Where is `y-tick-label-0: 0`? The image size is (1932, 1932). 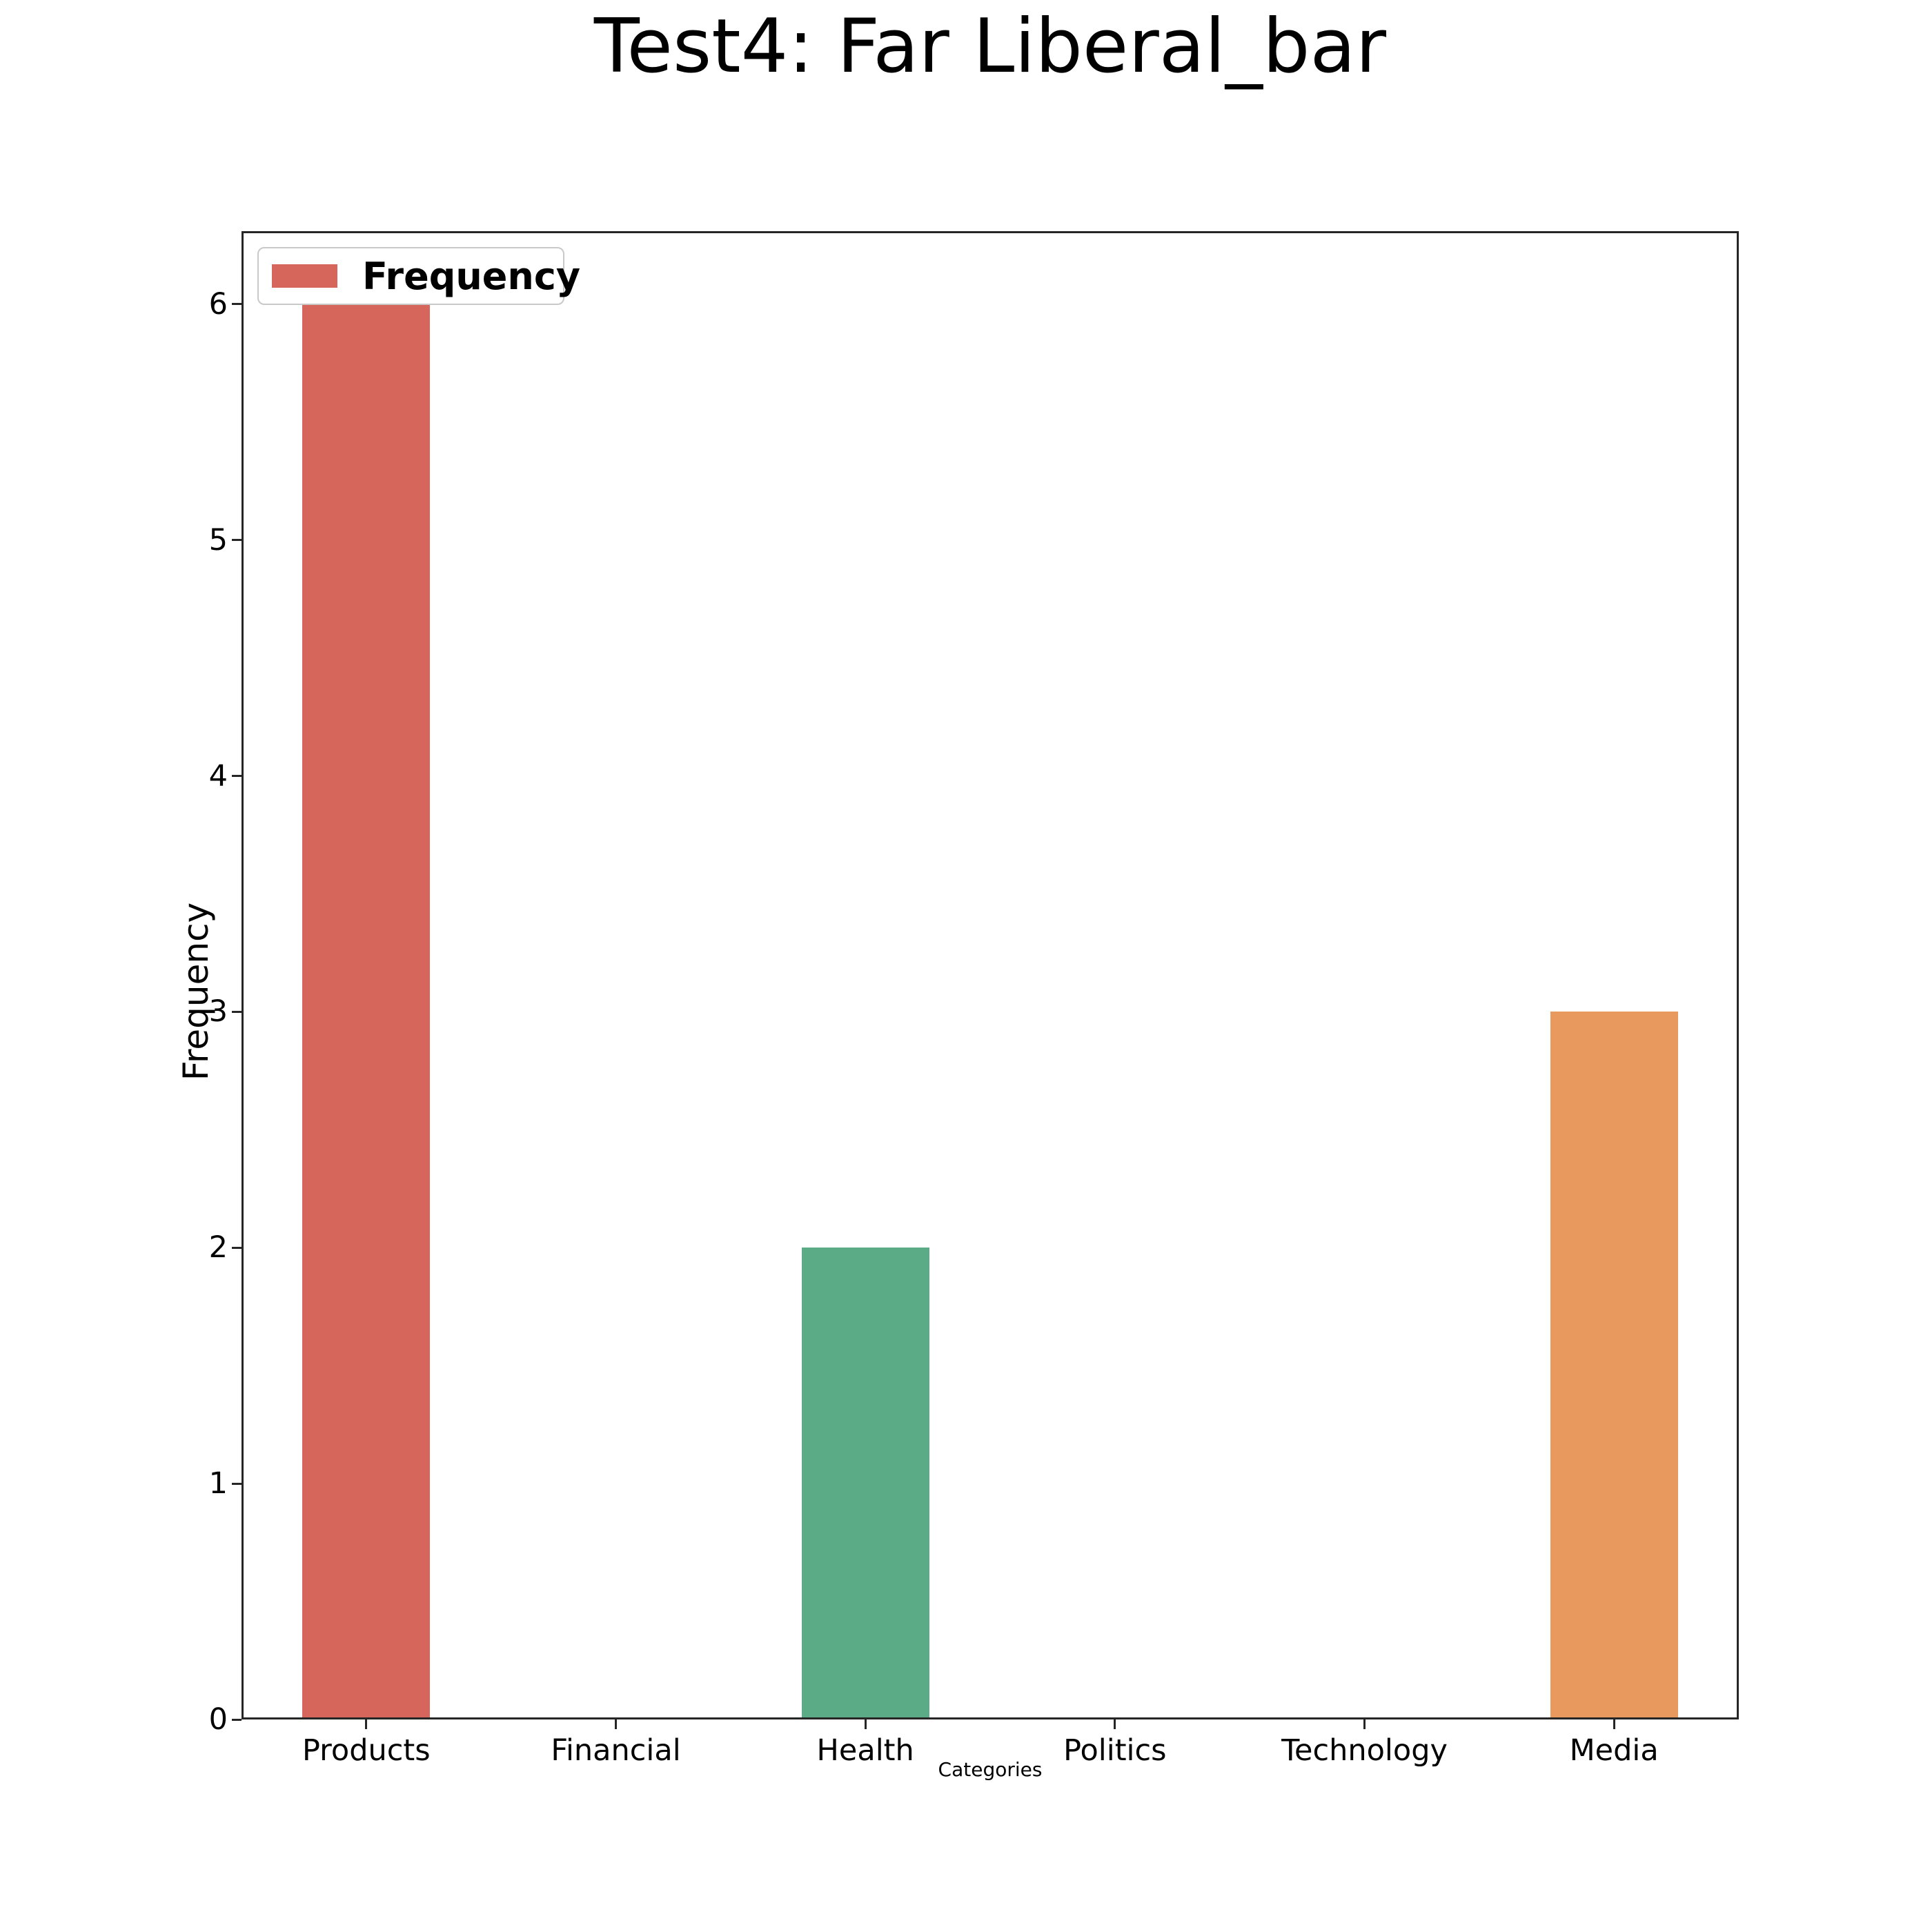 y-tick-label-0: 0 is located at coordinates (218, 1719).